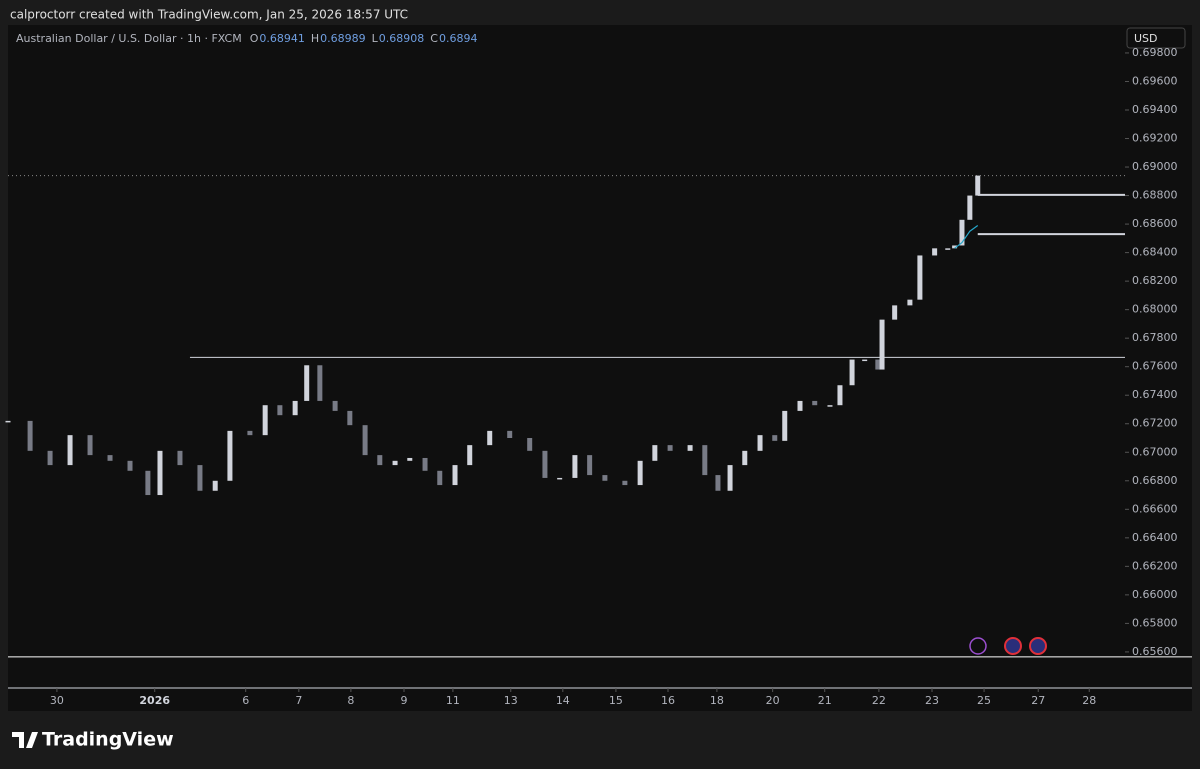  What do you see at coordinates (282, 38) in the screenshot?
I see `ohlc-value: 0.68941` at bounding box center [282, 38].